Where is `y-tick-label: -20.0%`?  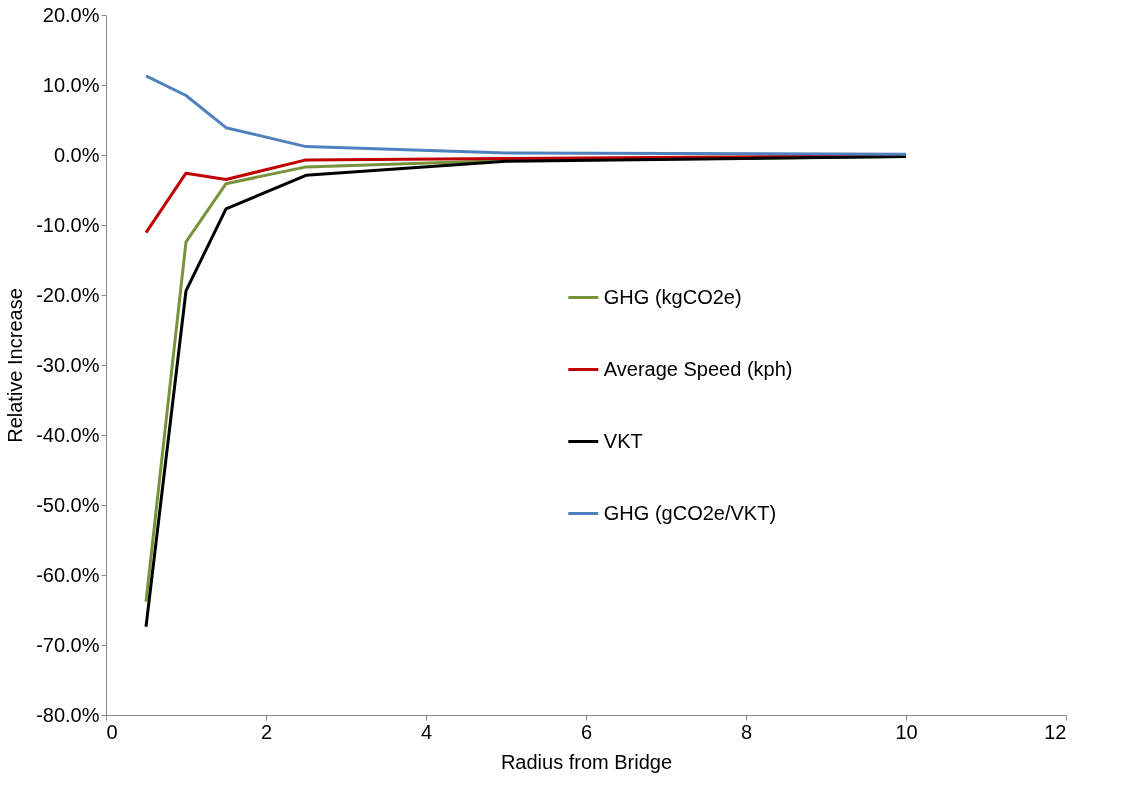
y-tick-label: -20.0% is located at coordinates (68, 294).